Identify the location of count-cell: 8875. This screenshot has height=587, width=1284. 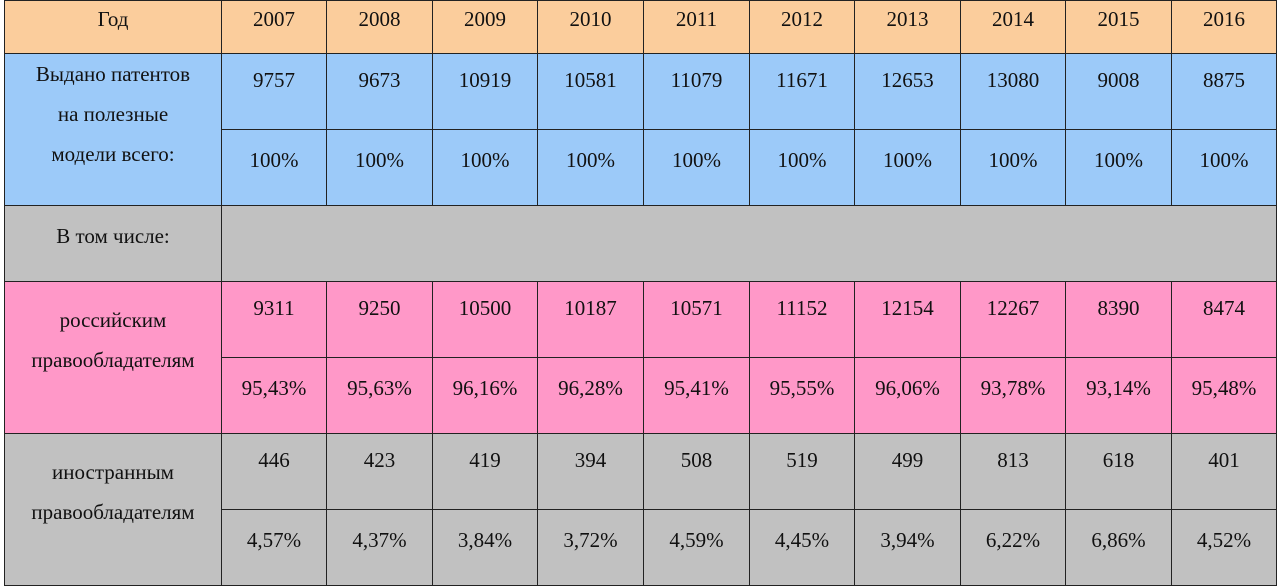
(1224, 92).